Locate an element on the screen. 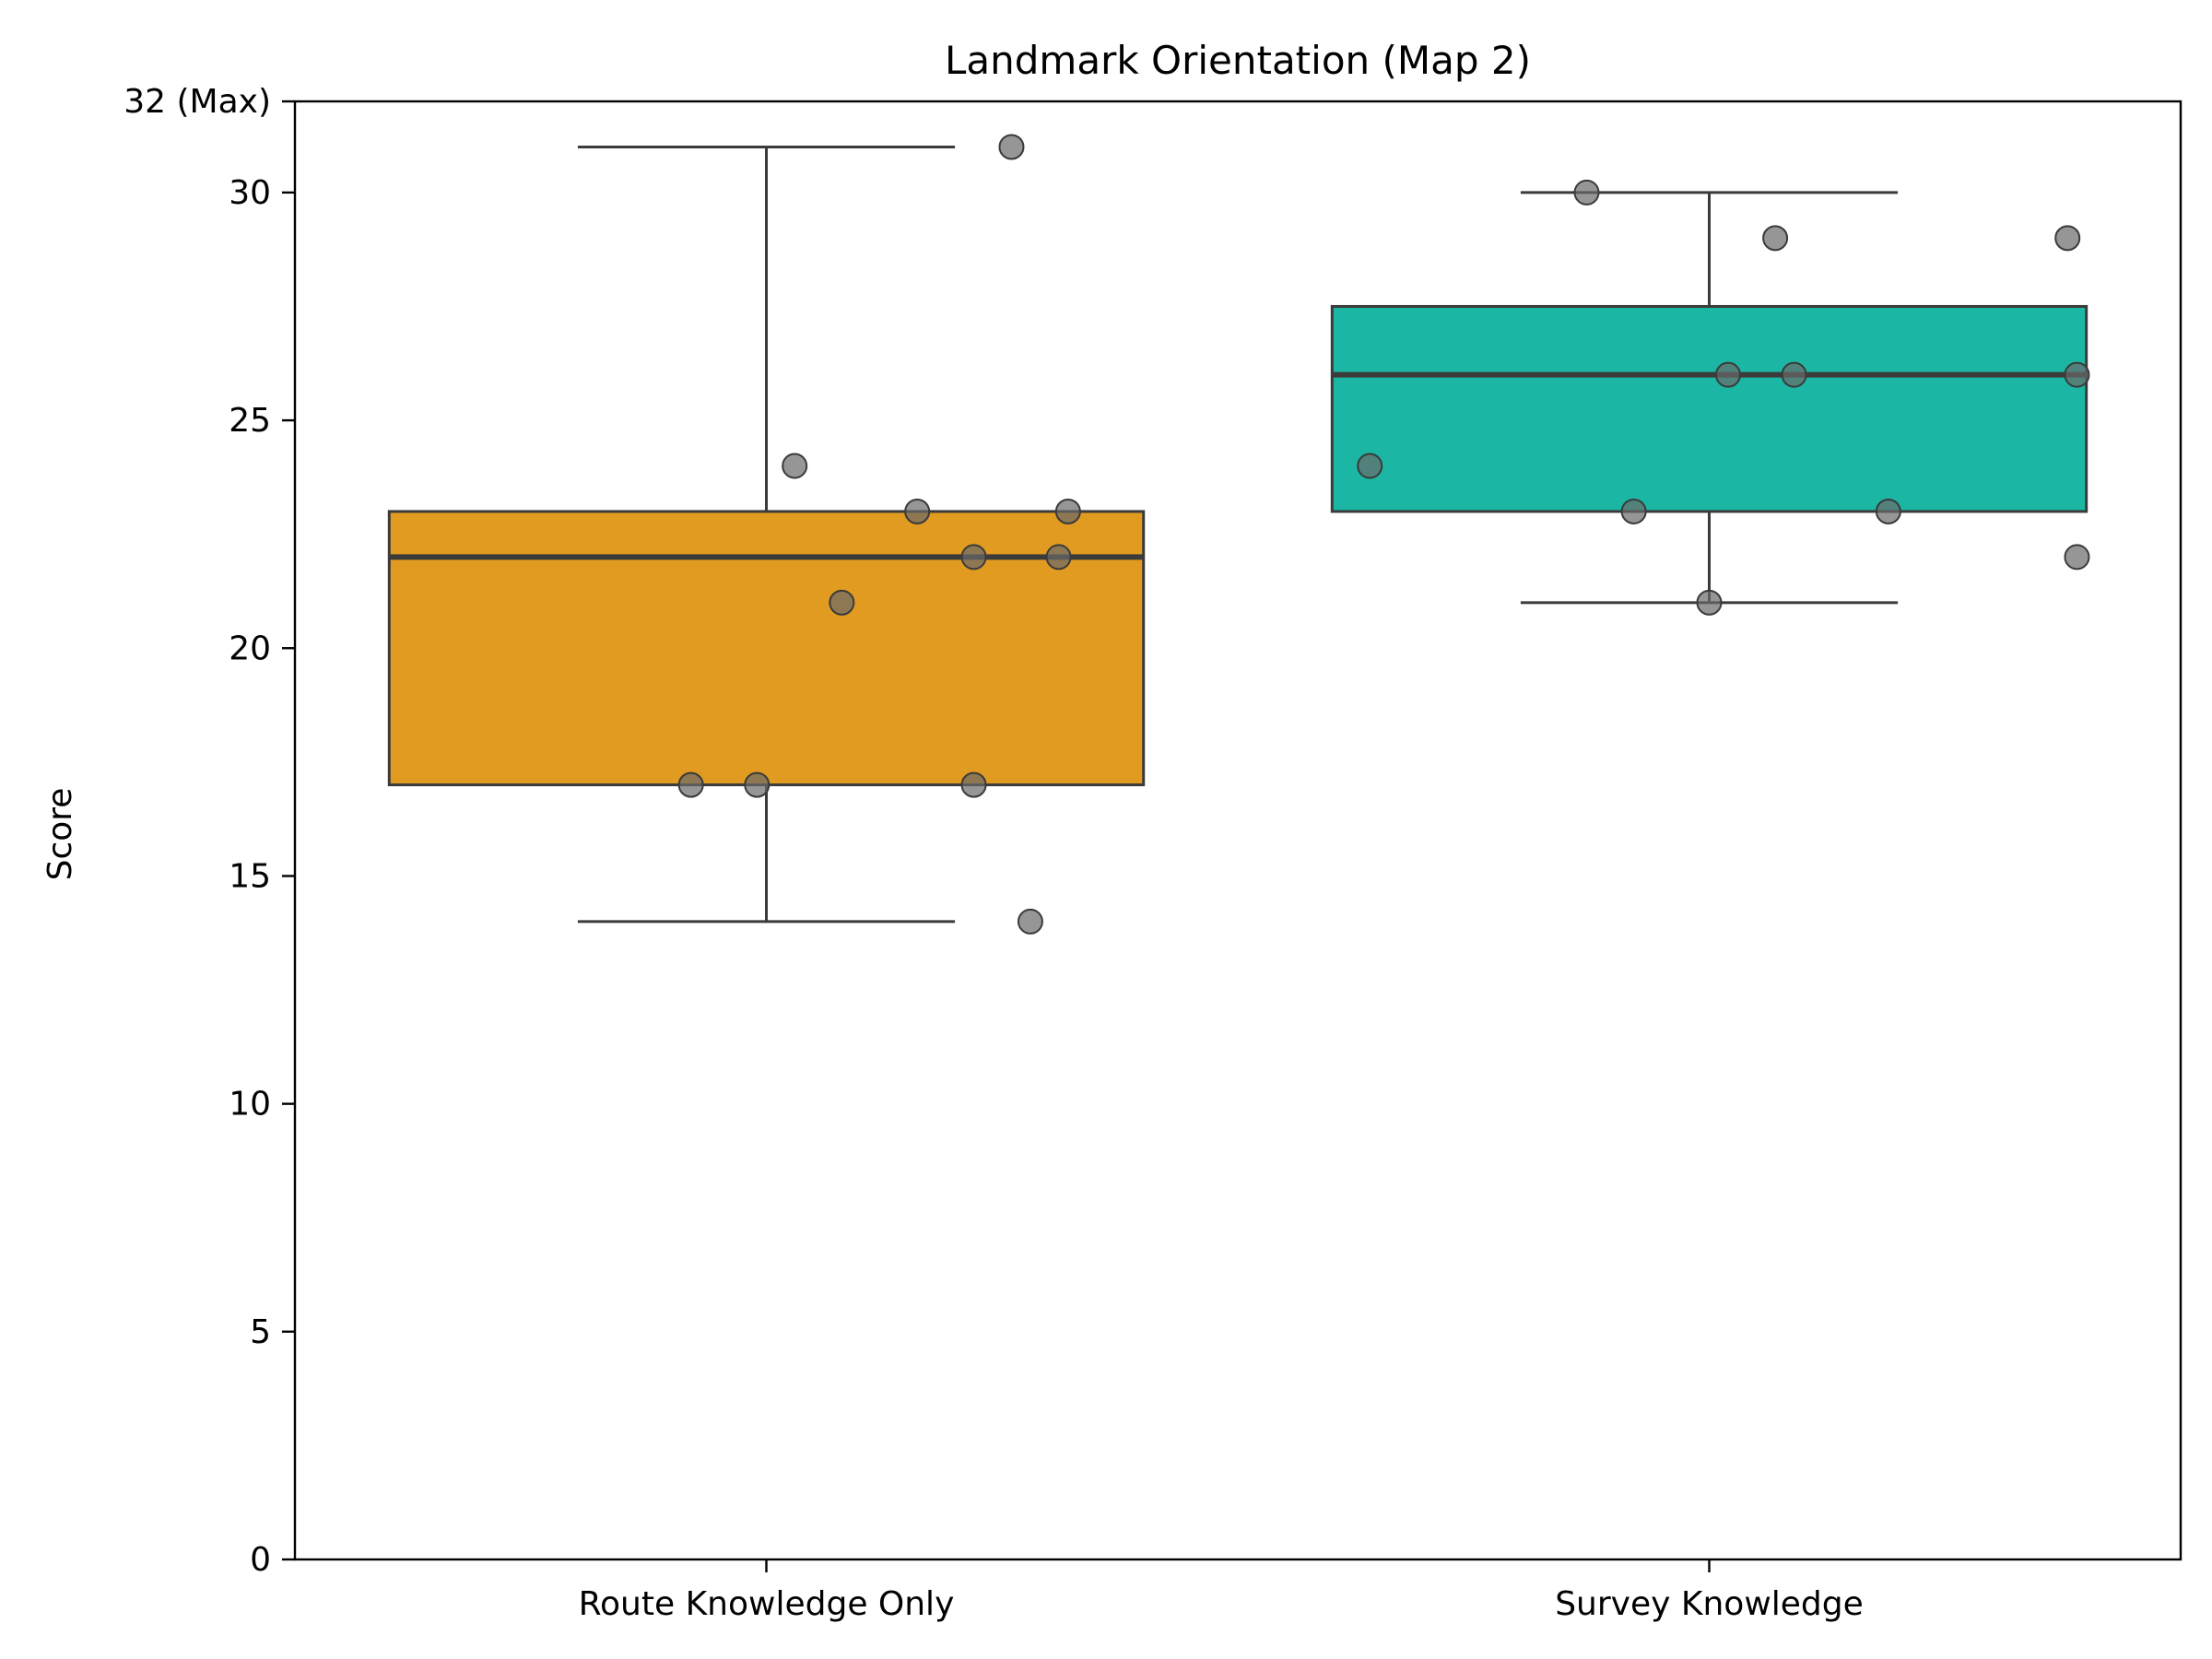  x-tick-label: Route Knowledge Only is located at coordinates (767, 1604).